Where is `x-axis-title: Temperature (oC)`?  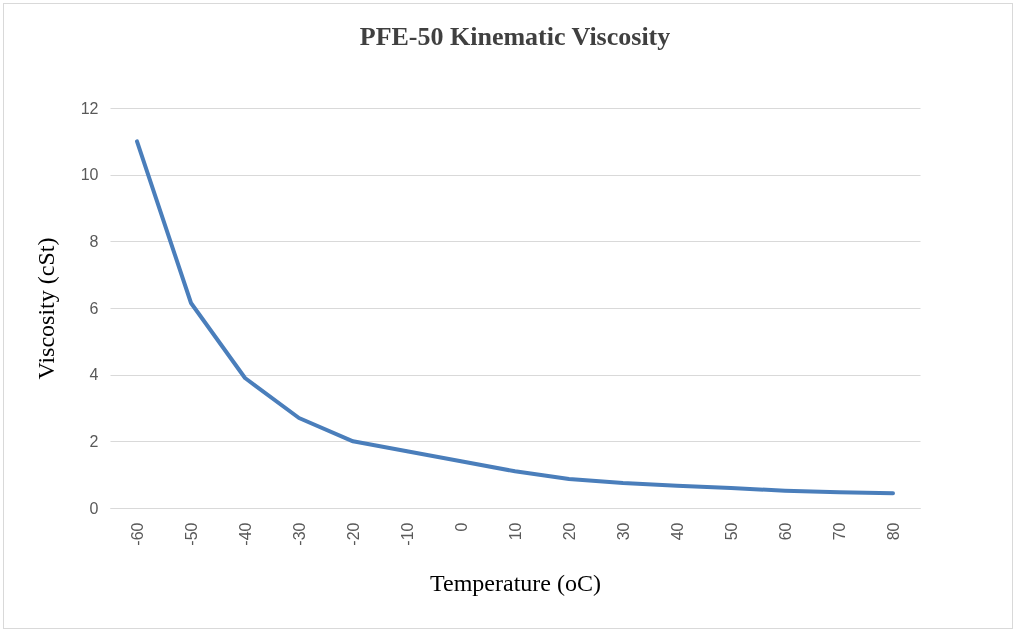
x-axis-title: Temperature (oC) is located at coordinates (515, 582).